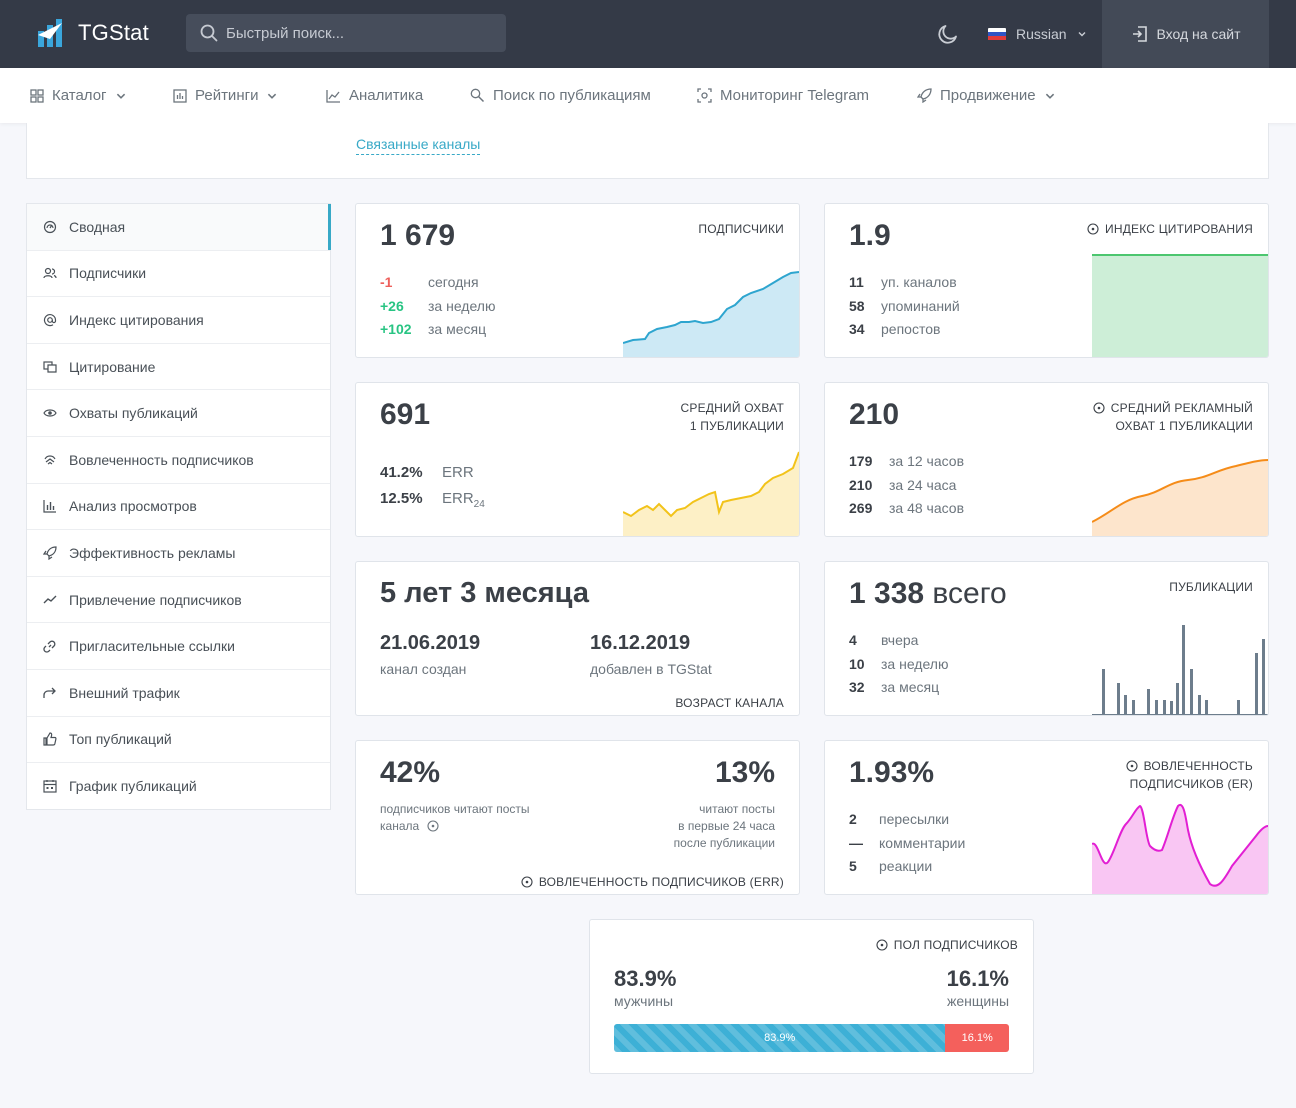  What do you see at coordinates (178, 740) in the screenshot?
I see `sidebar-item: Топ публикаций` at bounding box center [178, 740].